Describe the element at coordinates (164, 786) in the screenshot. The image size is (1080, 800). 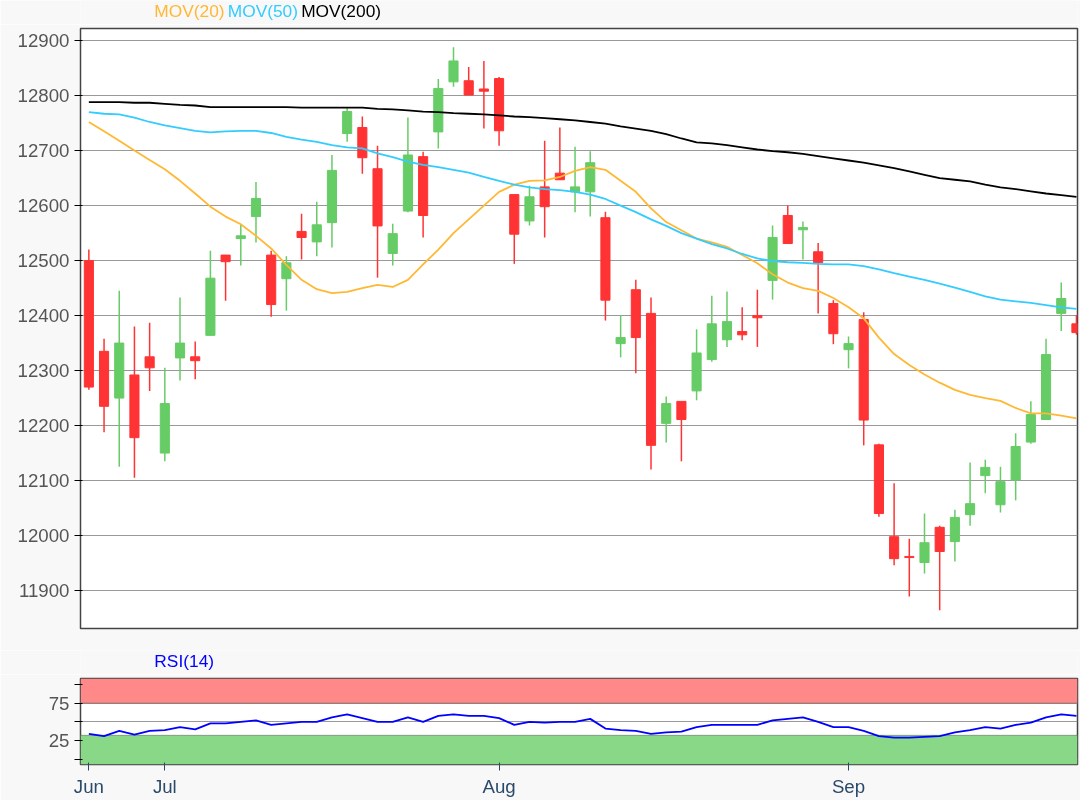
I see `x-tick-label: Jul` at that location.